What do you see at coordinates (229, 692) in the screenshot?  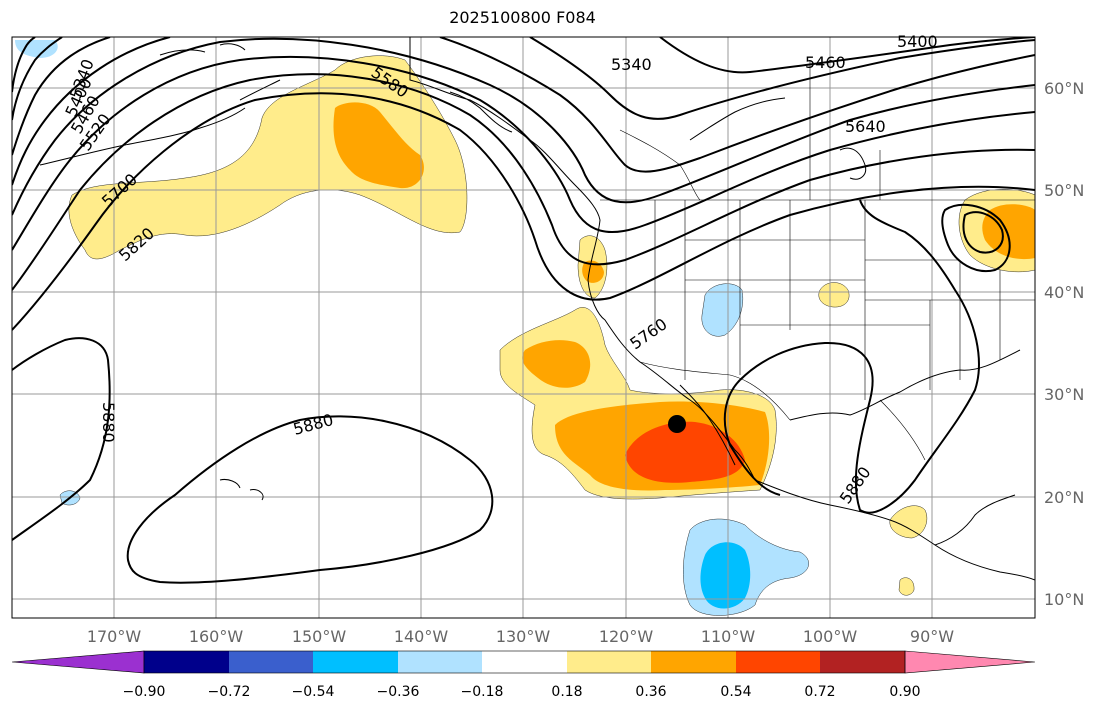 I see `colorbar-tick: −0.72` at bounding box center [229, 692].